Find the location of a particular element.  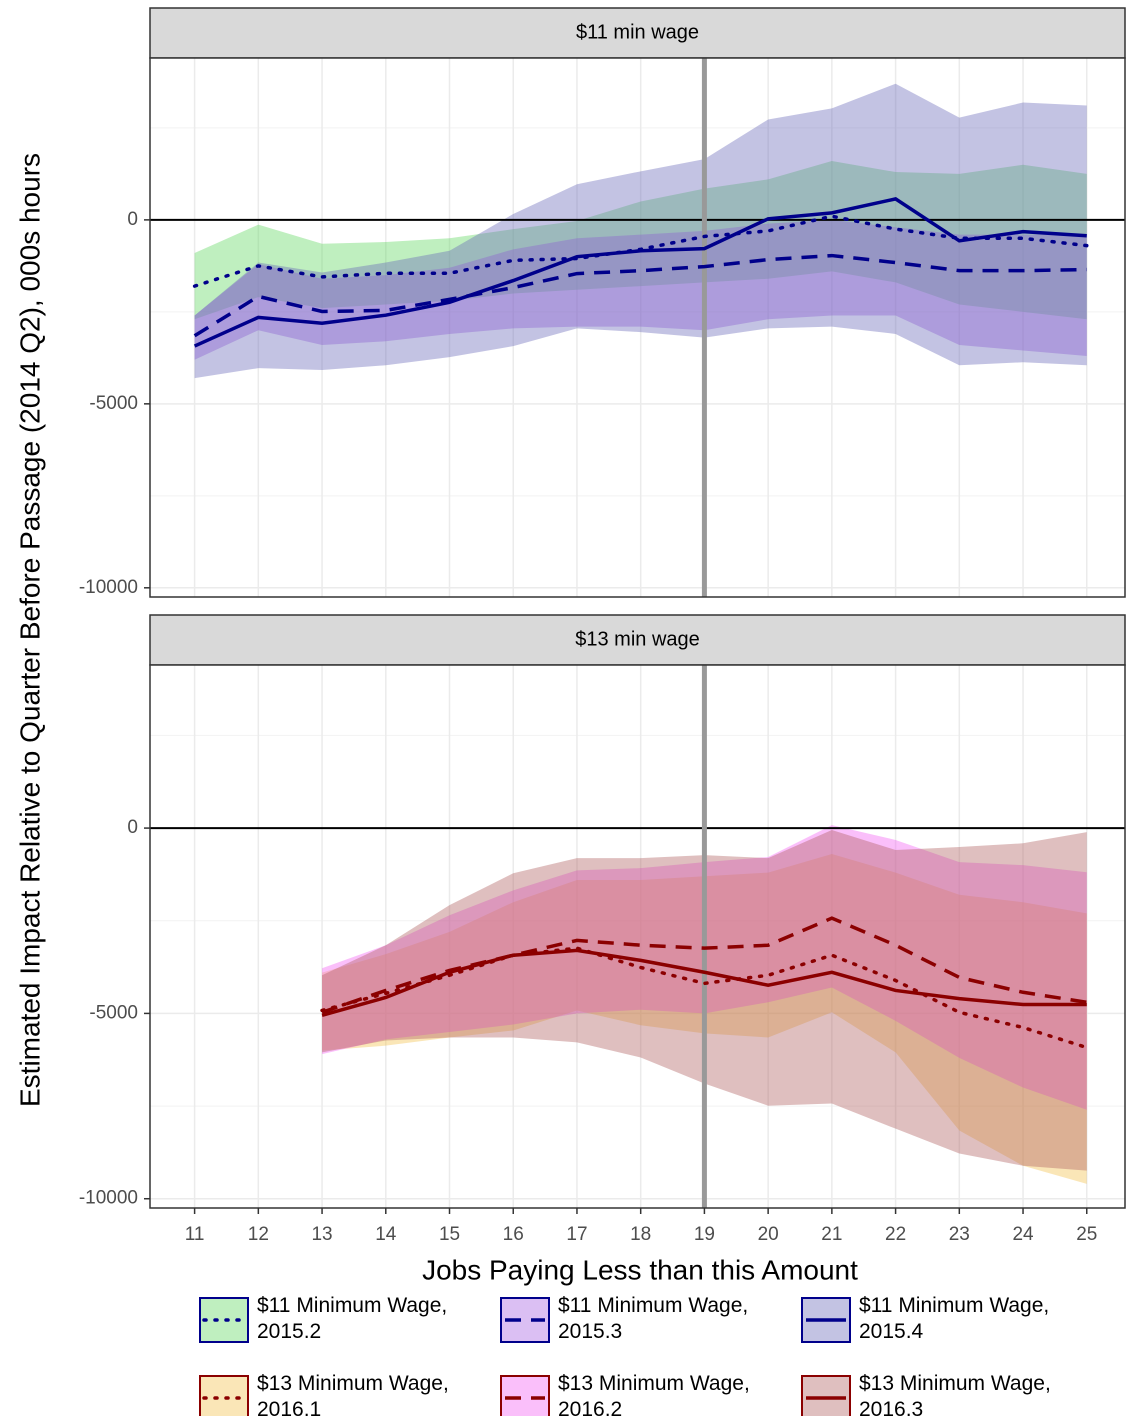

legend-label: $11 Minimum Wage, 2015.2 is located at coordinates (352, 1318).